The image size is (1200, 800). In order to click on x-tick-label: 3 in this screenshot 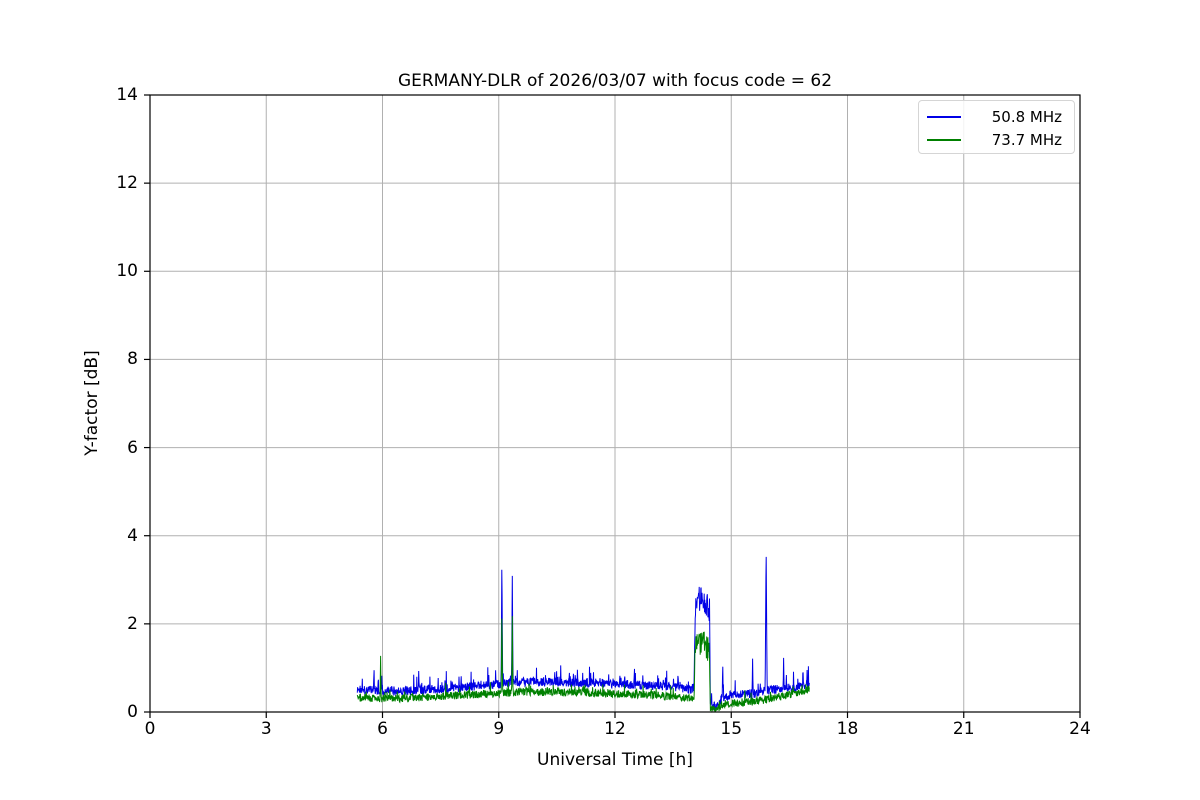, I will do `click(266, 729)`.